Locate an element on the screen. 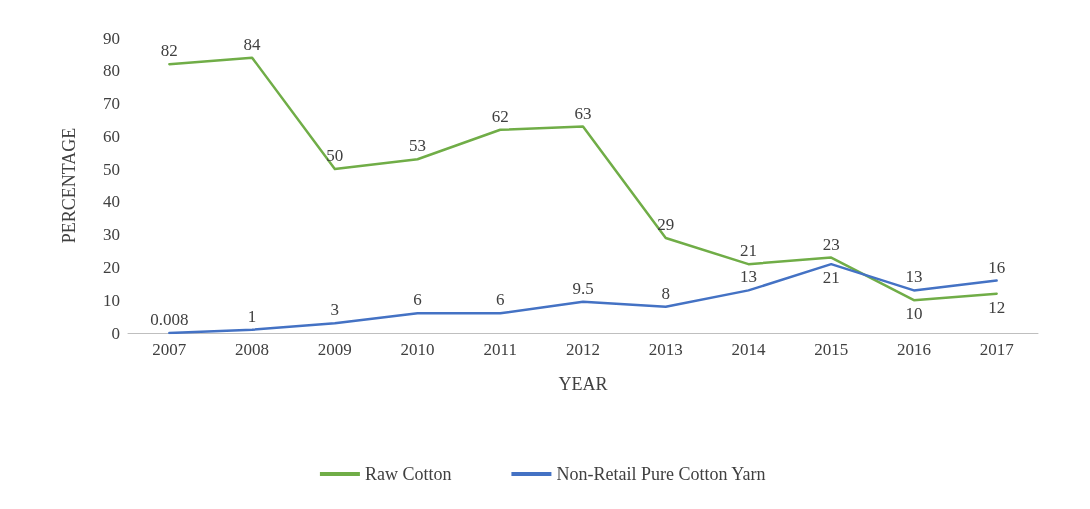 The height and width of the screenshot is (509, 1090). data-label: 9.5 is located at coordinates (583, 288).